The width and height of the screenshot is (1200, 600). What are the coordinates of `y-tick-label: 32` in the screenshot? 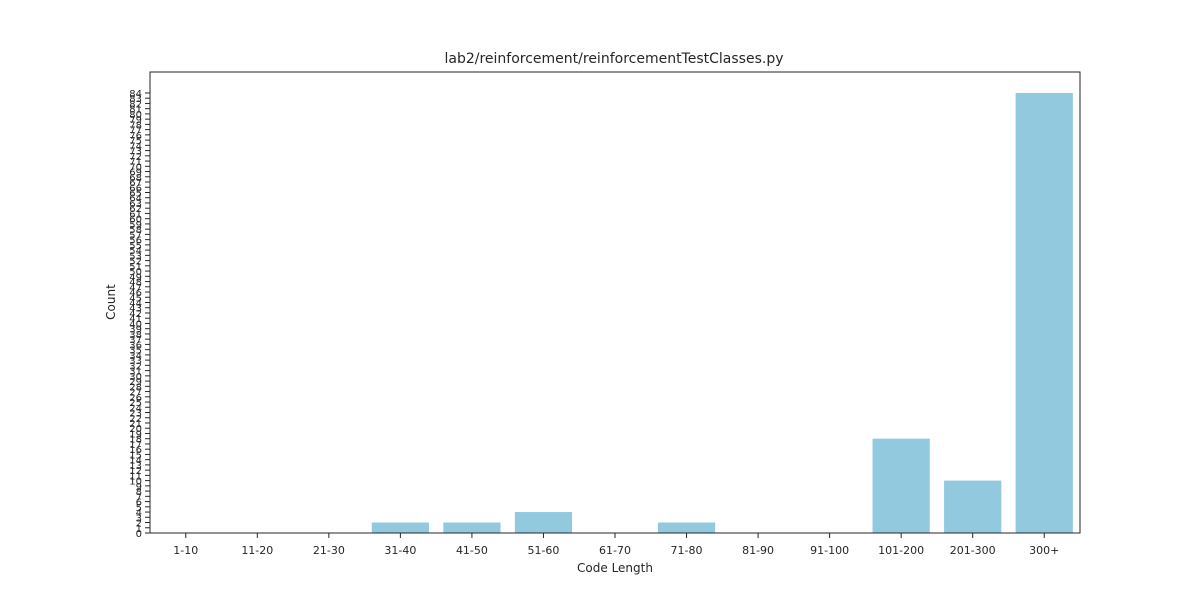 It's located at (135, 366).